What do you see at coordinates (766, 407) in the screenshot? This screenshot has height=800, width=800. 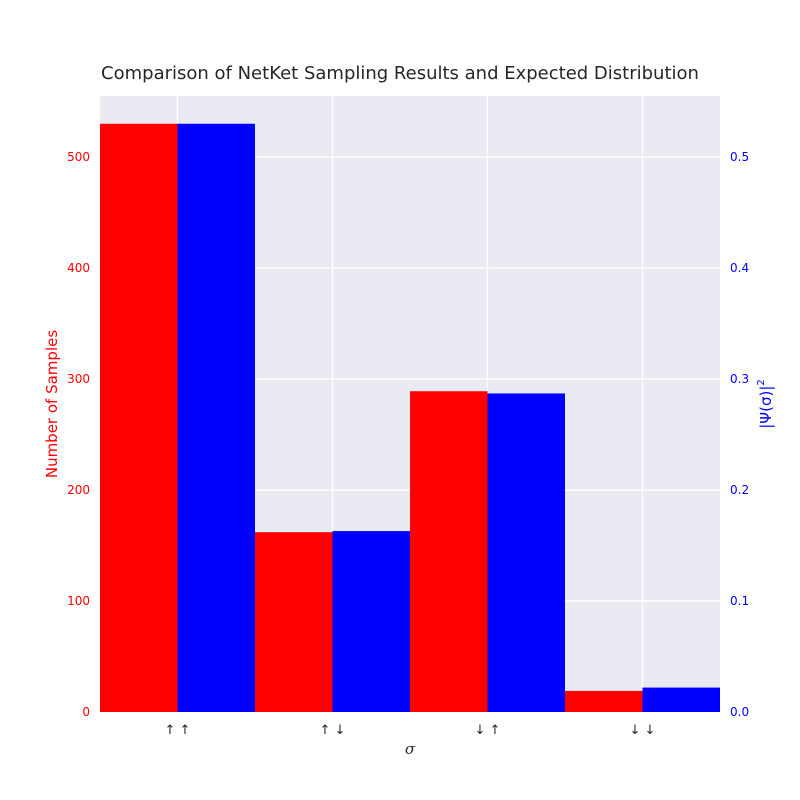 I see `y-axis-right-label-main: |Ψ(σ)|` at bounding box center [766, 407].